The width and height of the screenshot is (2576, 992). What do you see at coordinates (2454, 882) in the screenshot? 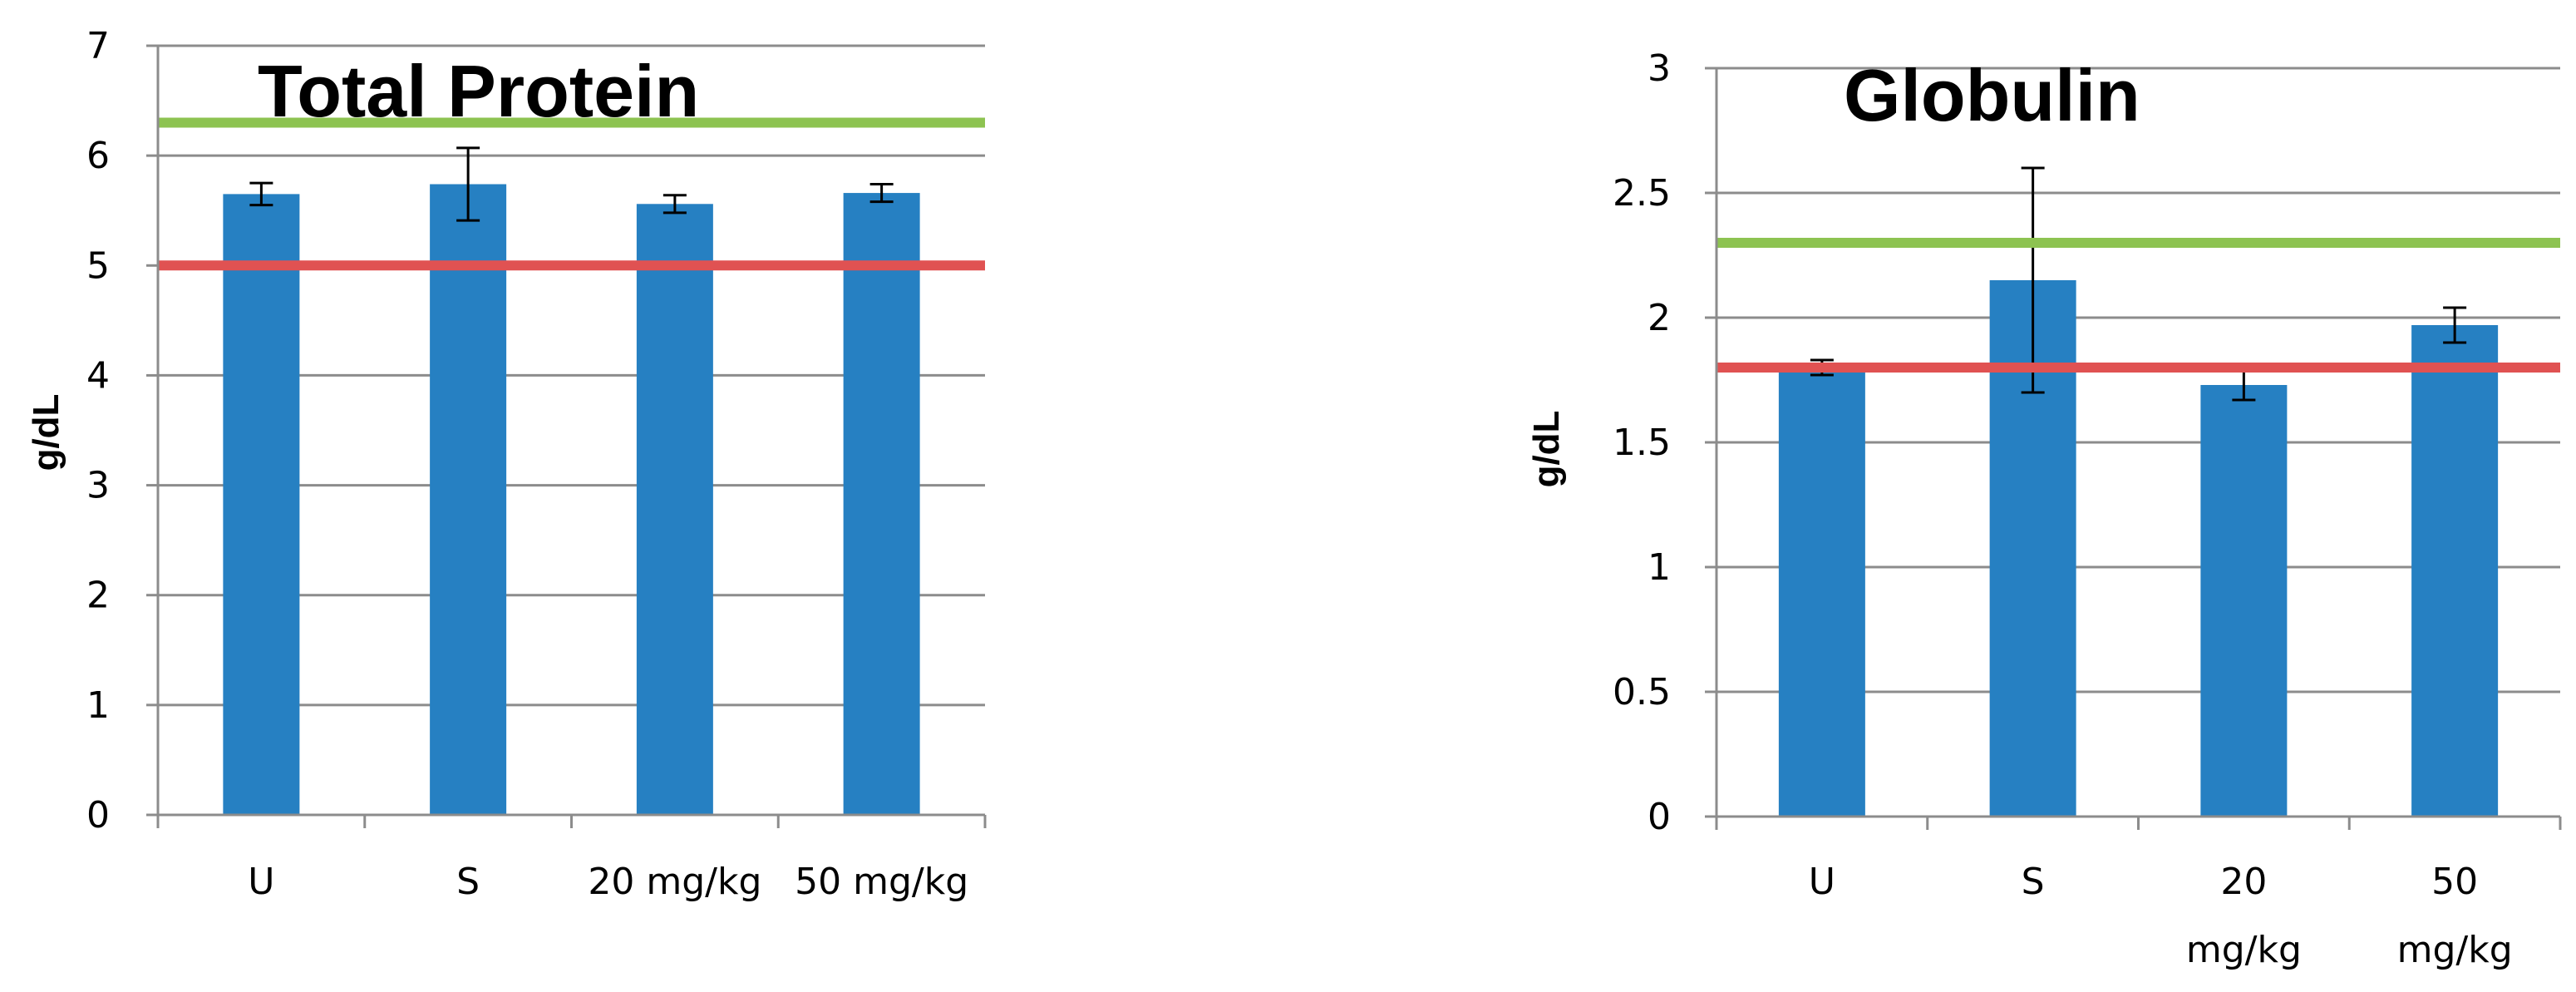
I see `x-tick-label: 50` at bounding box center [2454, 882].